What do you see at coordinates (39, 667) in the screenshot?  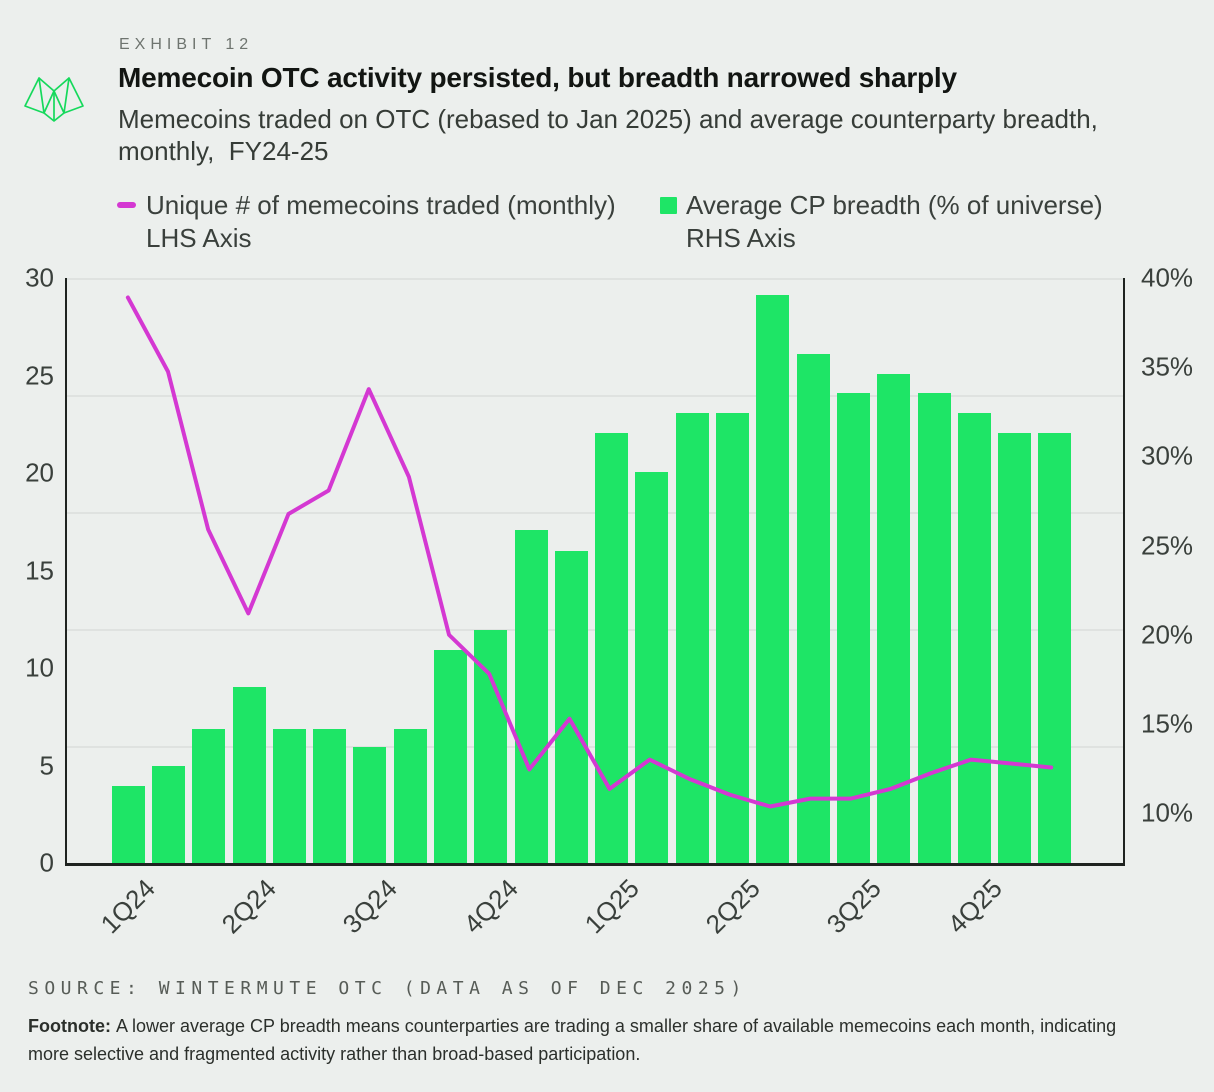 I see `left-axis-tick-label: 10` at bounding box center [39, 667].